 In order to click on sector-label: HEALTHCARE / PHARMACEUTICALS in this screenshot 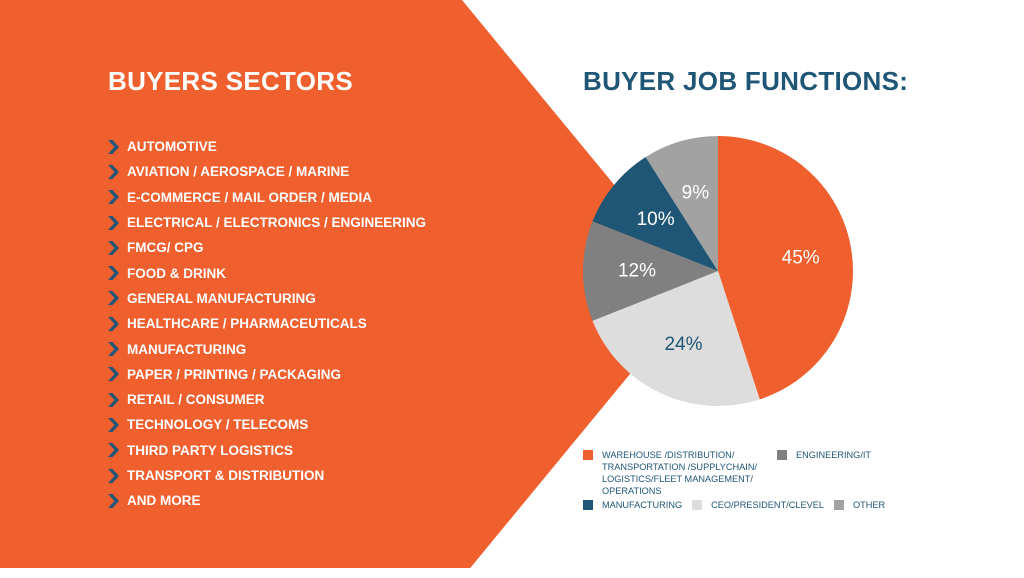, I will do `click(247, 324)`.